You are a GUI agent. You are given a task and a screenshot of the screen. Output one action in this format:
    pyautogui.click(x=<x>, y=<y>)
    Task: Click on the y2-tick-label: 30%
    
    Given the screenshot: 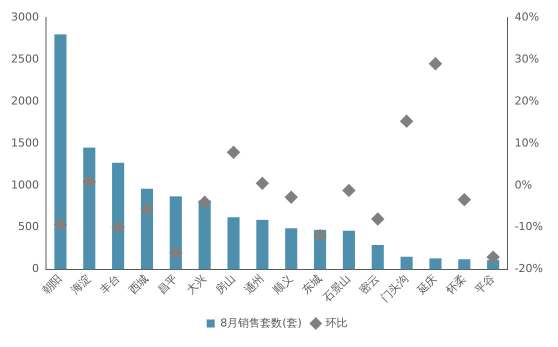 What is the action you would take?
    pyautogui.click(x=527, y=59)
    